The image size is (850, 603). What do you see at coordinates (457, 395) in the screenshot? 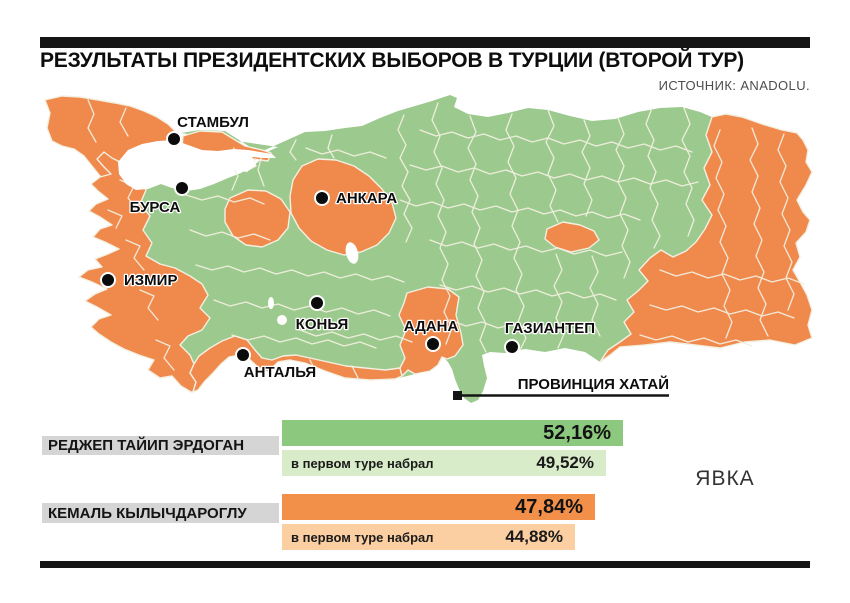
I see `callout-marker` at bounding box center [457, 395].